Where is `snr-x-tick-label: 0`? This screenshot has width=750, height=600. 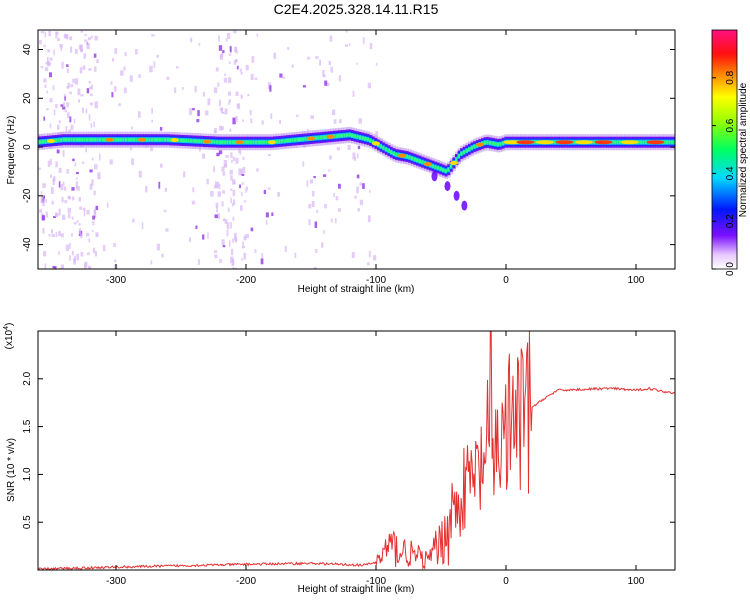
snr-x-tick-label: 0 is located at coordinates (506, 581).